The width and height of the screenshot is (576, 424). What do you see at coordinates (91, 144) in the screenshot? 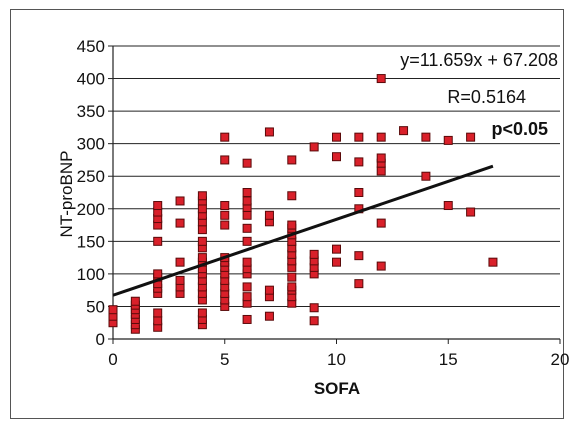
I see `y-tick-label: 300` at bounding box center [91, 144].